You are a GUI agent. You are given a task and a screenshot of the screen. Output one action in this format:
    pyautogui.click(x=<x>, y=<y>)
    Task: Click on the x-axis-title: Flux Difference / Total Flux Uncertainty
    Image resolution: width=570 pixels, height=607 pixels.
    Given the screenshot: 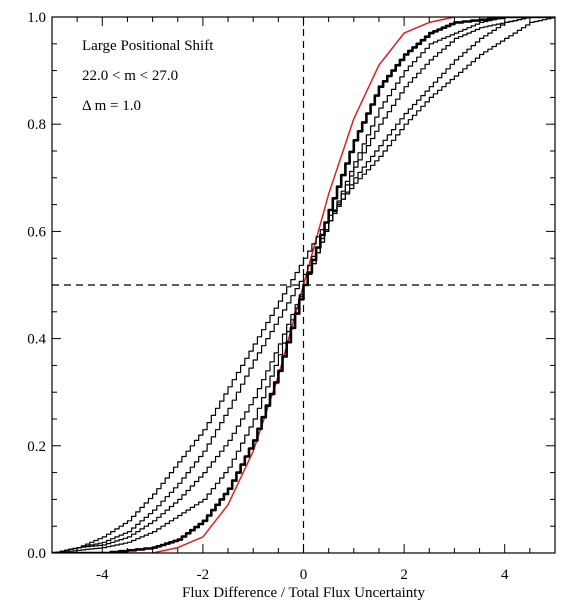 What is the action you would take?
    pyautogui.click(x=303, y=593)
    